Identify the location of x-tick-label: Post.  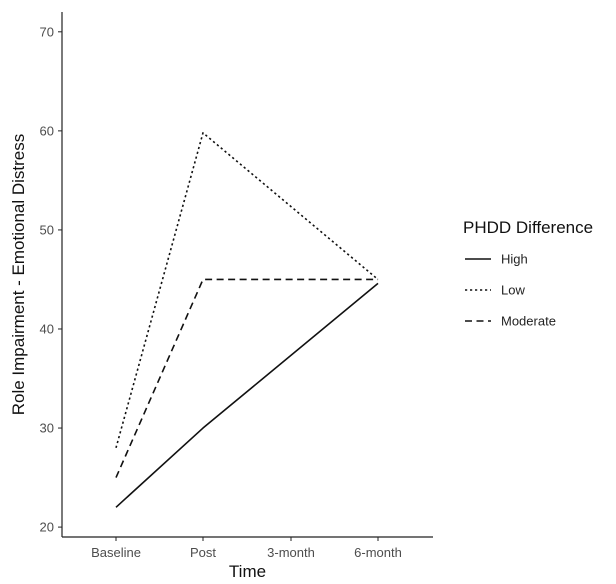
(203, 552).